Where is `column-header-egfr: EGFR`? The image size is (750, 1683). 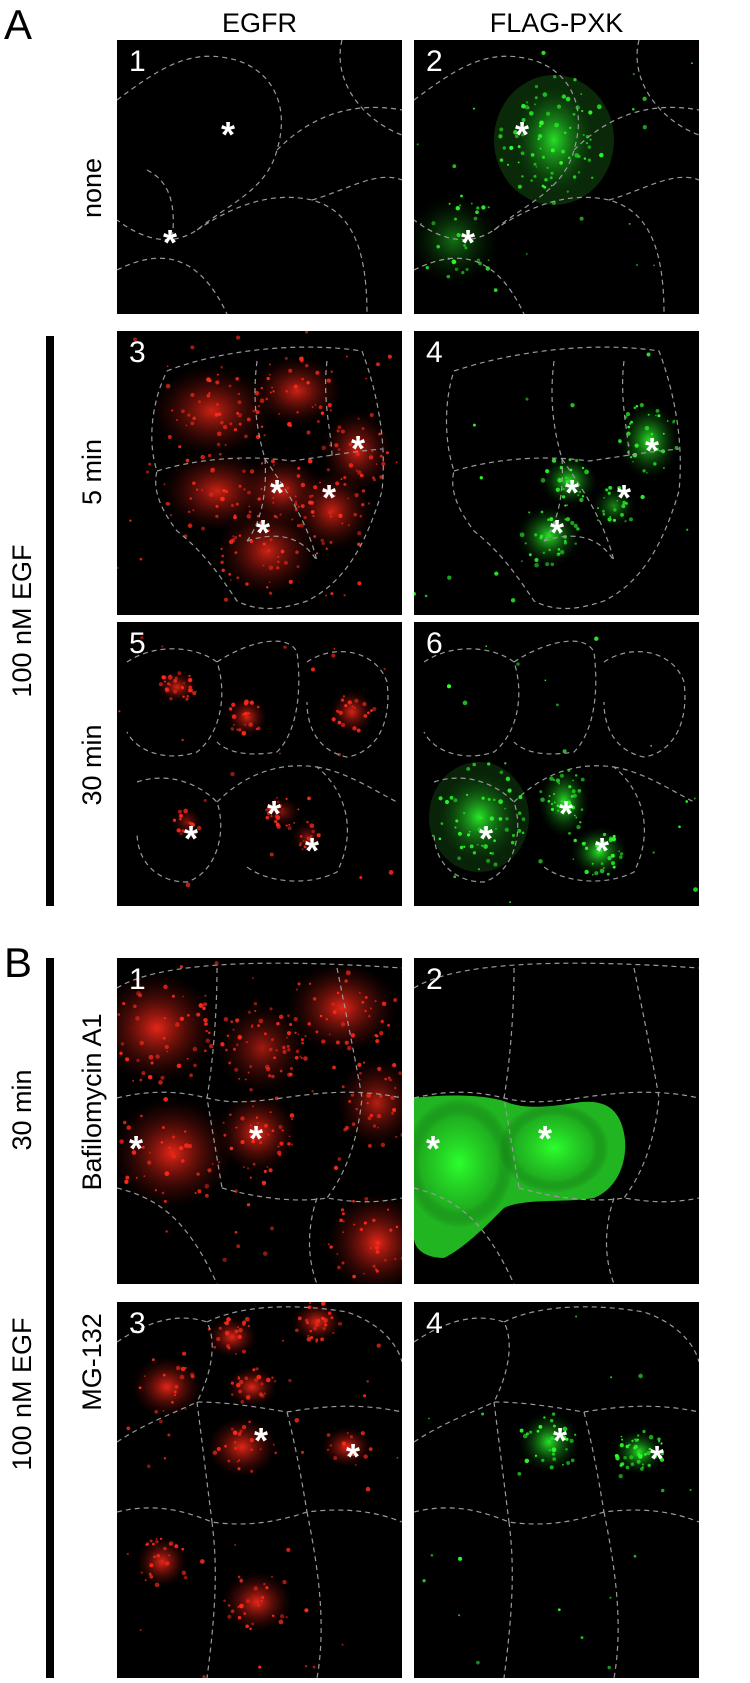 column-header-egfr: EGFR is located at coordinates (259, 23).